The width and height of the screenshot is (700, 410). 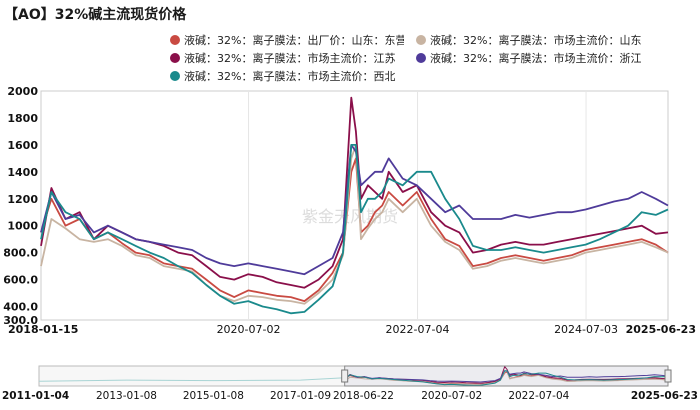 I want to click on navigator-history-line, so click(x=191, y=379).